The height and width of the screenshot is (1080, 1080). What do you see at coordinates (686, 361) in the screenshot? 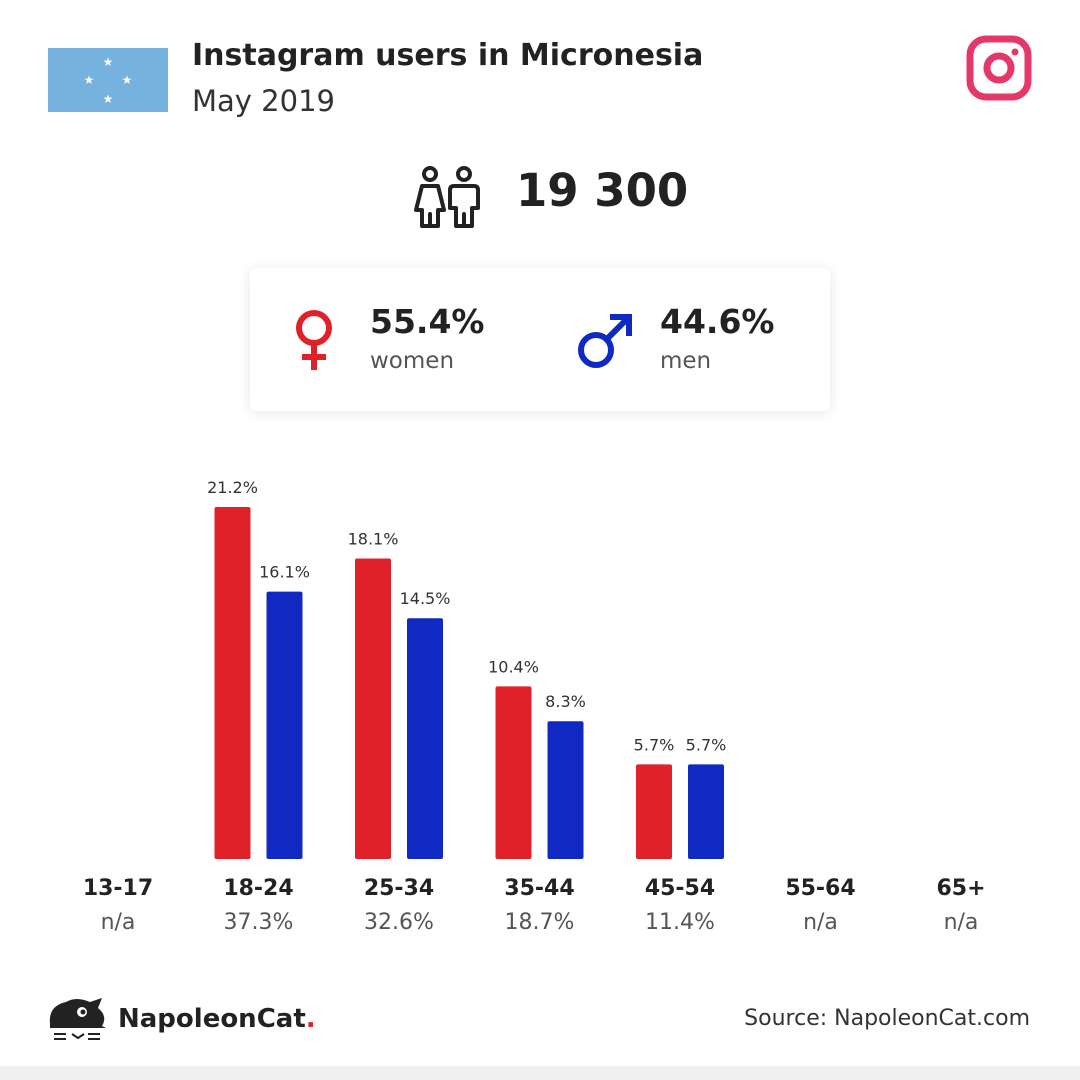
I see `men-label: men` at bounding box center [686, 361].